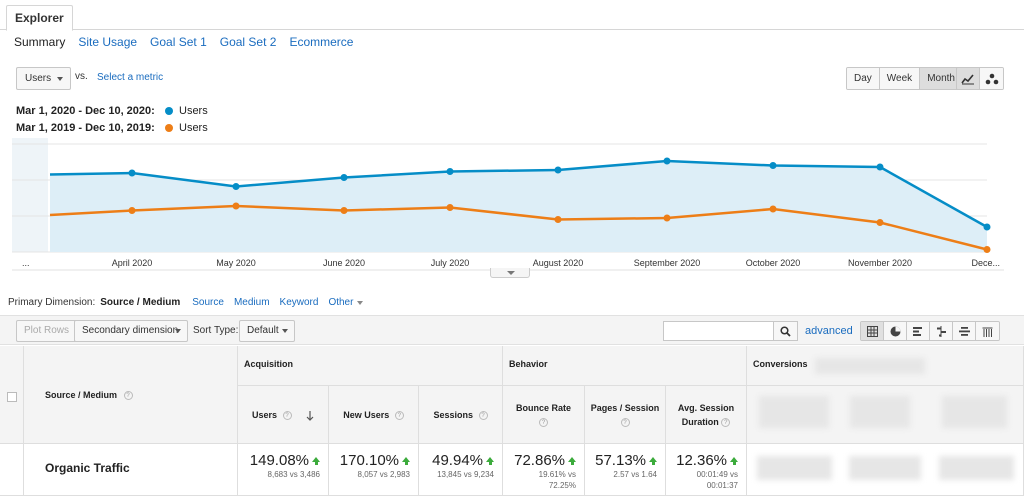 This screenshot has height=503, width=1024. What do you see at coordinates (987, 331) in the screenshot?
I see `view-pivot-button` at bounding box center [987, 331].